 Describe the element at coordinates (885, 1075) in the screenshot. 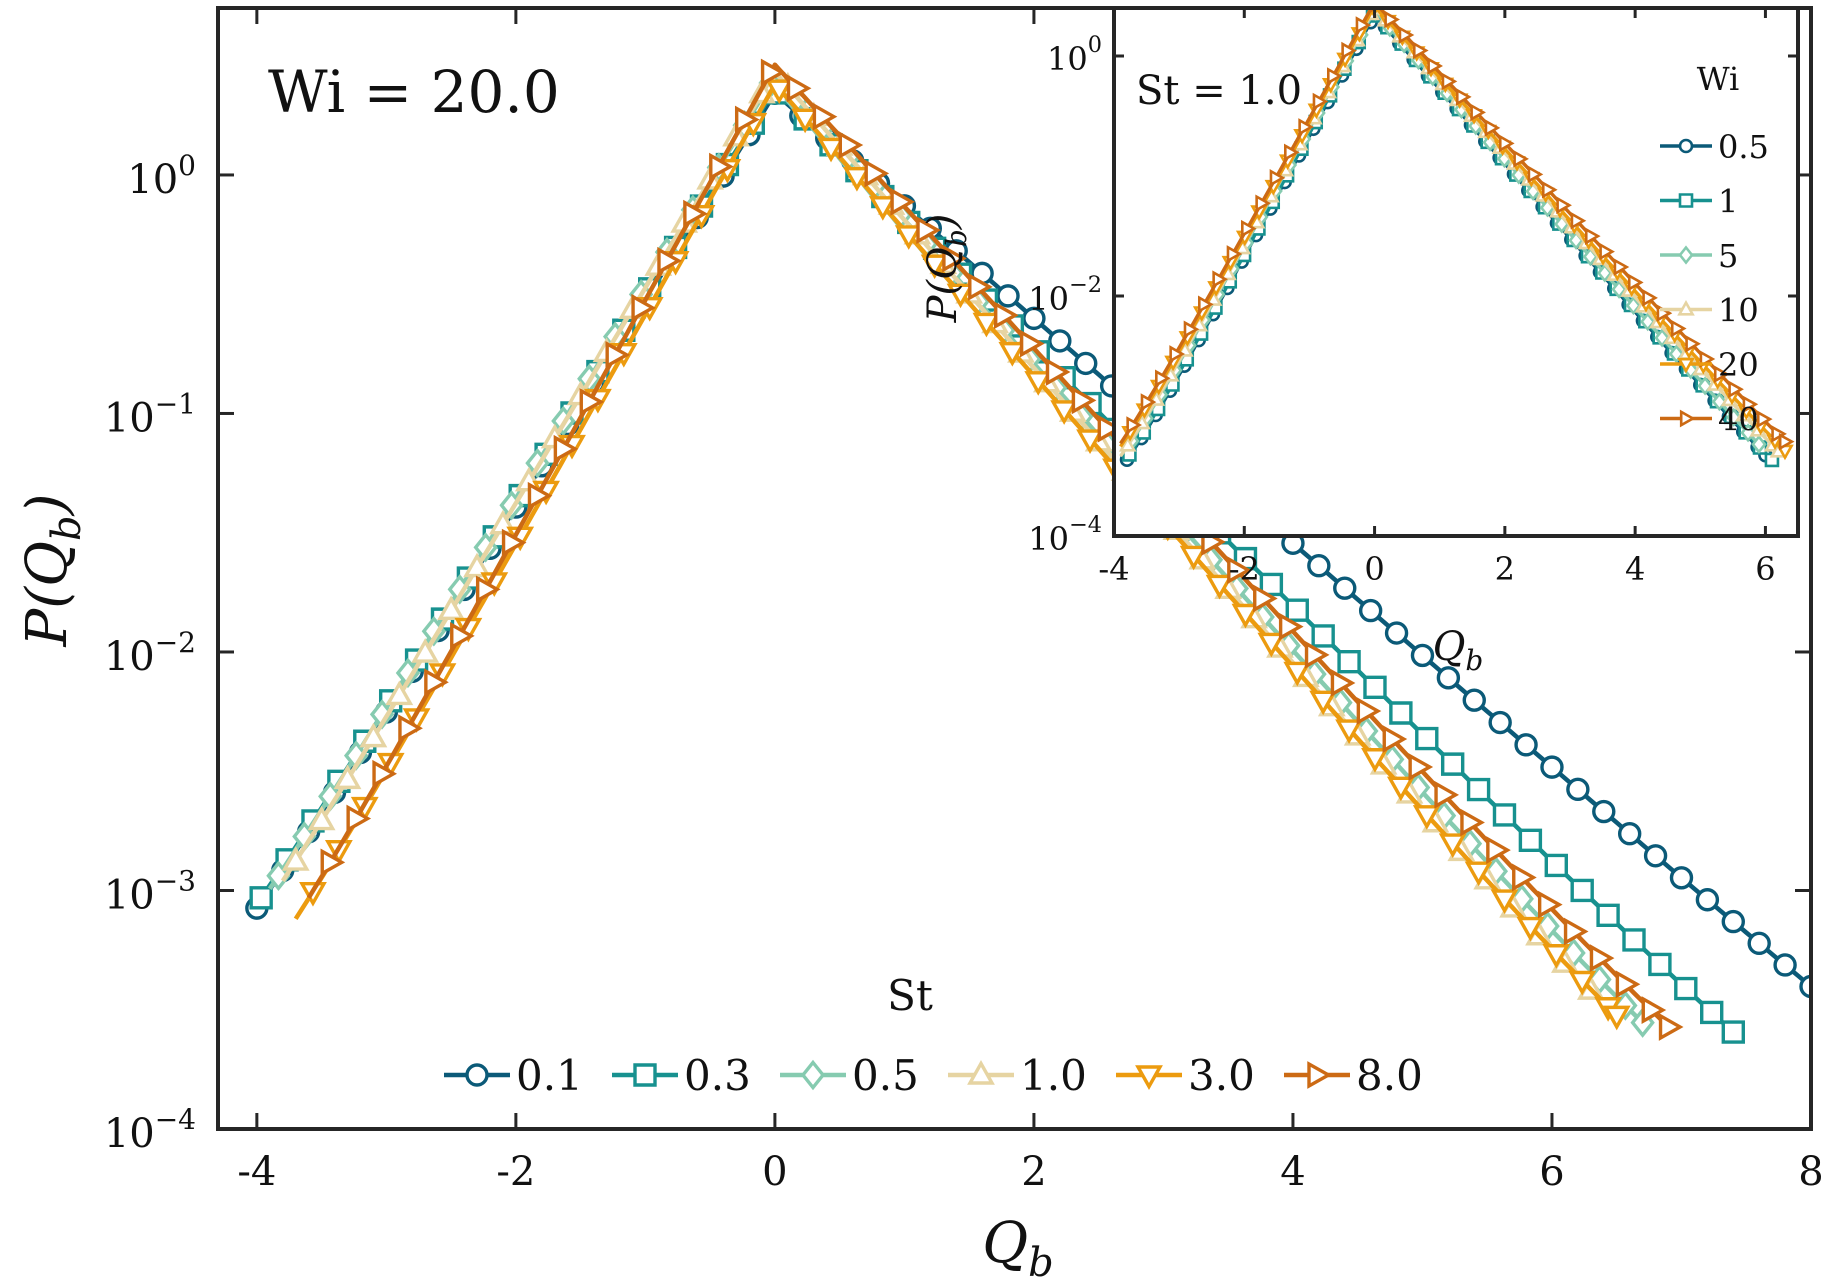

I see `main-legend-label: 0.5` at that location.